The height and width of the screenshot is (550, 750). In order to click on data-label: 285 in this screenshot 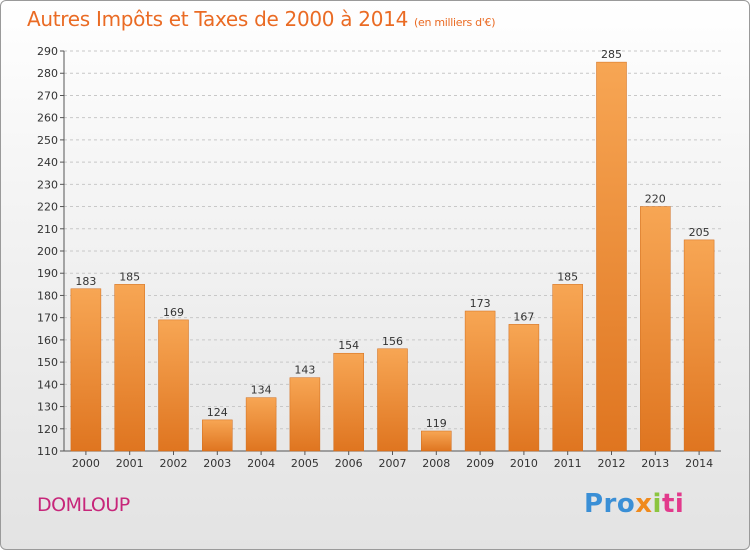, I will do `click(611, 54)`.